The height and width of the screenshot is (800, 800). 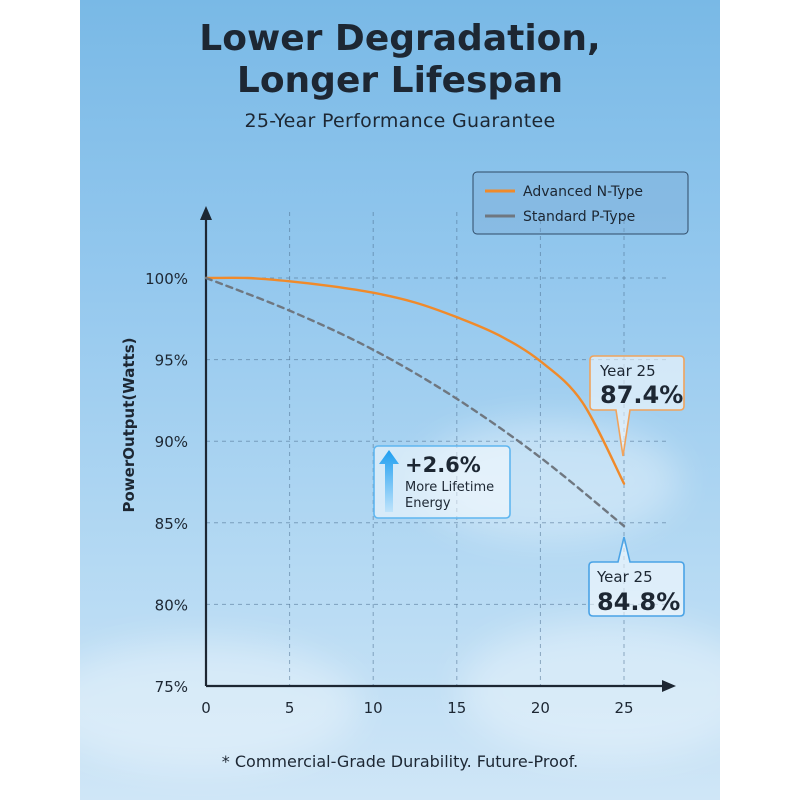 I want to click on gain-badge: +2.6% More Lifetime Energy, so click(x=442, y=482).